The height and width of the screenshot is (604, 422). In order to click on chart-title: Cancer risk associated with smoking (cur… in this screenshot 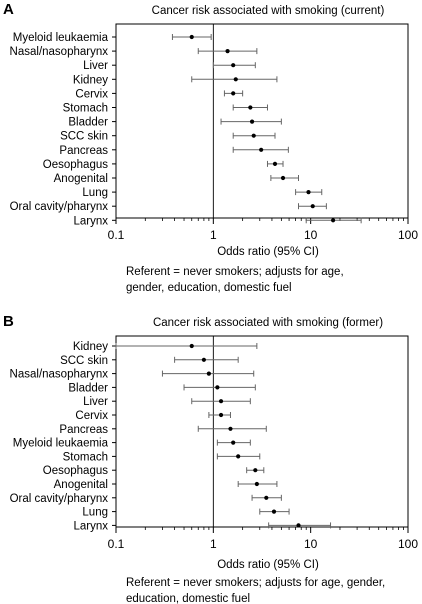, I will do `click(268, 11)`.